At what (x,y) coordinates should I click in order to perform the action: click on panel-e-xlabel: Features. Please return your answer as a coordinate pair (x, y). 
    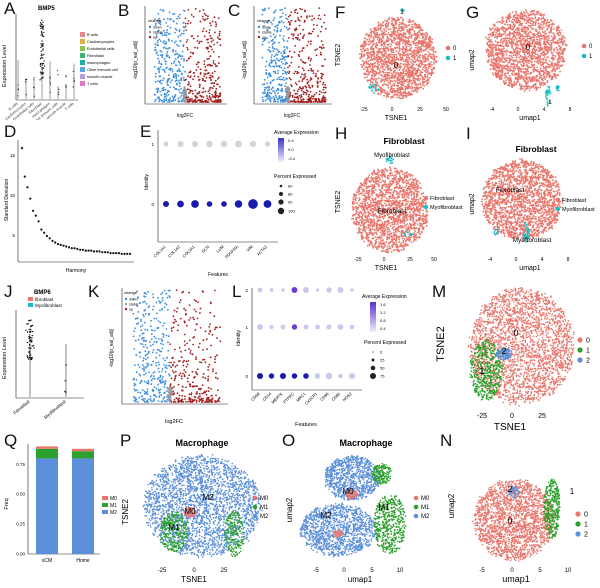
    Looking at the image, I should click on (218, 275).